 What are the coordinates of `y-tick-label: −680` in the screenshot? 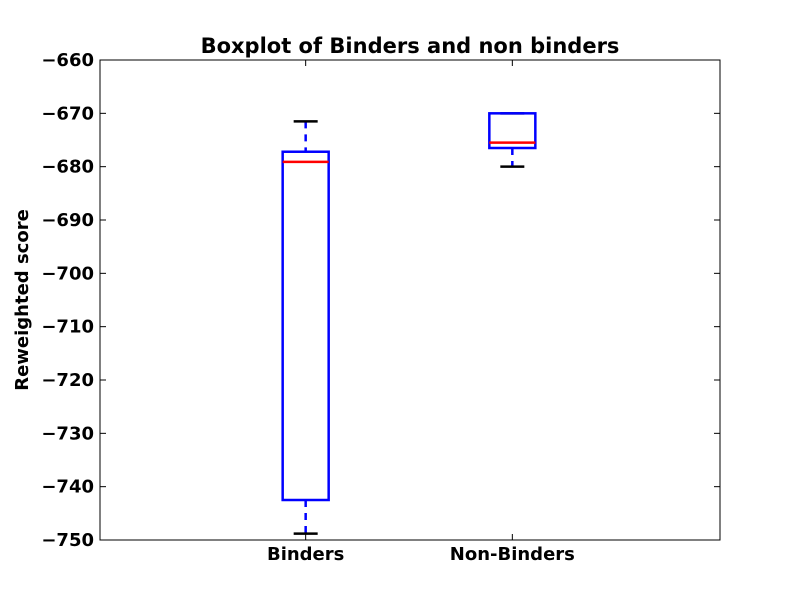 It's located at (67, 167).